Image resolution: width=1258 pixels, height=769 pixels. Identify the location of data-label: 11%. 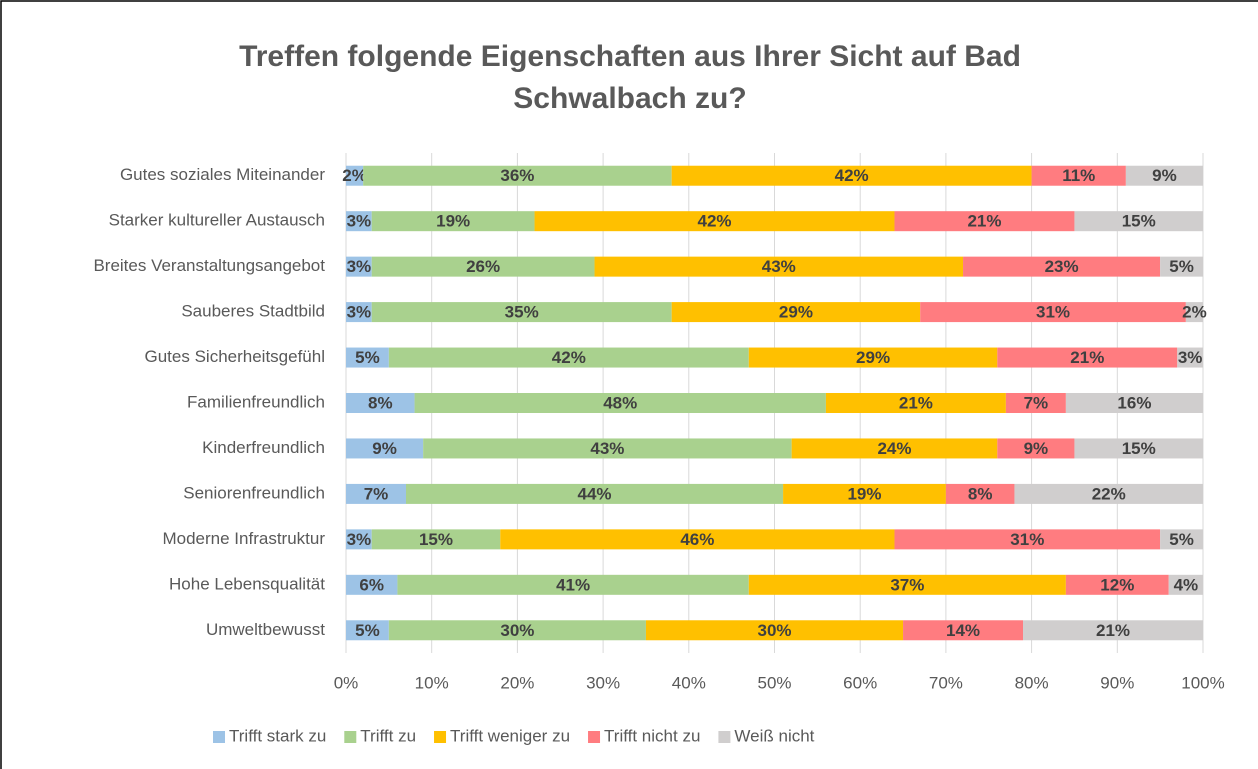
(1078, 175).